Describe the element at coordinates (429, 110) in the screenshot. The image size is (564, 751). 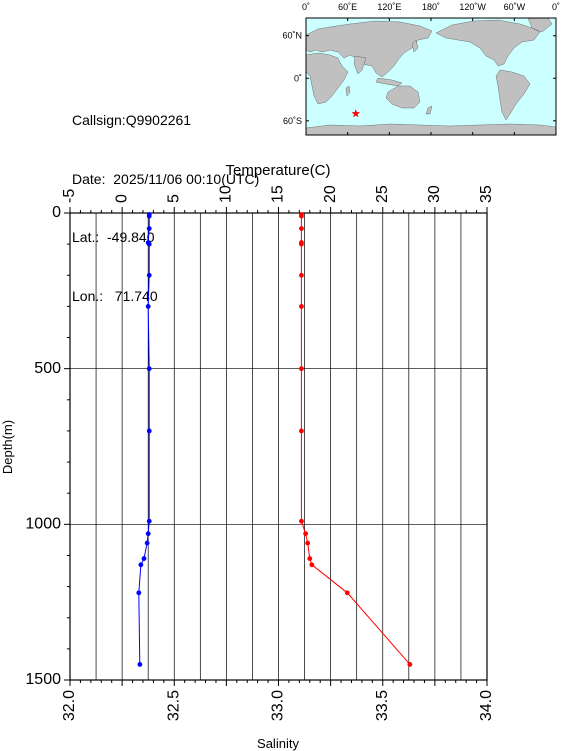
I see `land-new-zealand` at that location.